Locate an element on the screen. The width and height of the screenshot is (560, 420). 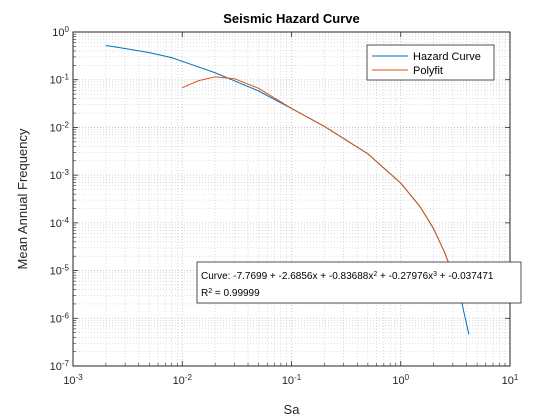
y-tick-exponent: -1 is located at coordinates (66, 76).